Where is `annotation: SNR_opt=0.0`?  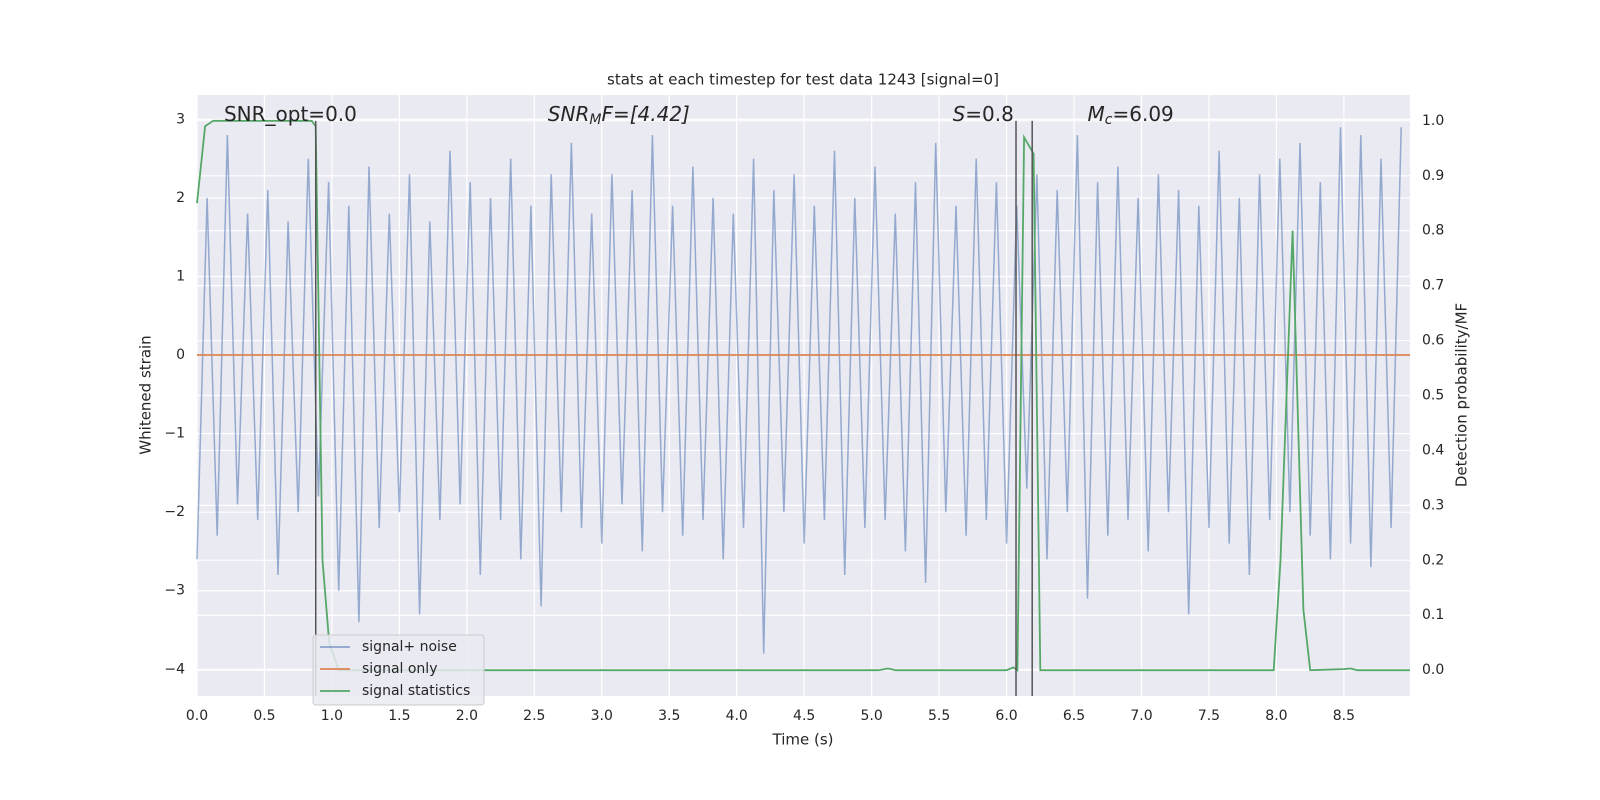
annotation: SNR_opt=0.0 is located at coordinates (290, 114).